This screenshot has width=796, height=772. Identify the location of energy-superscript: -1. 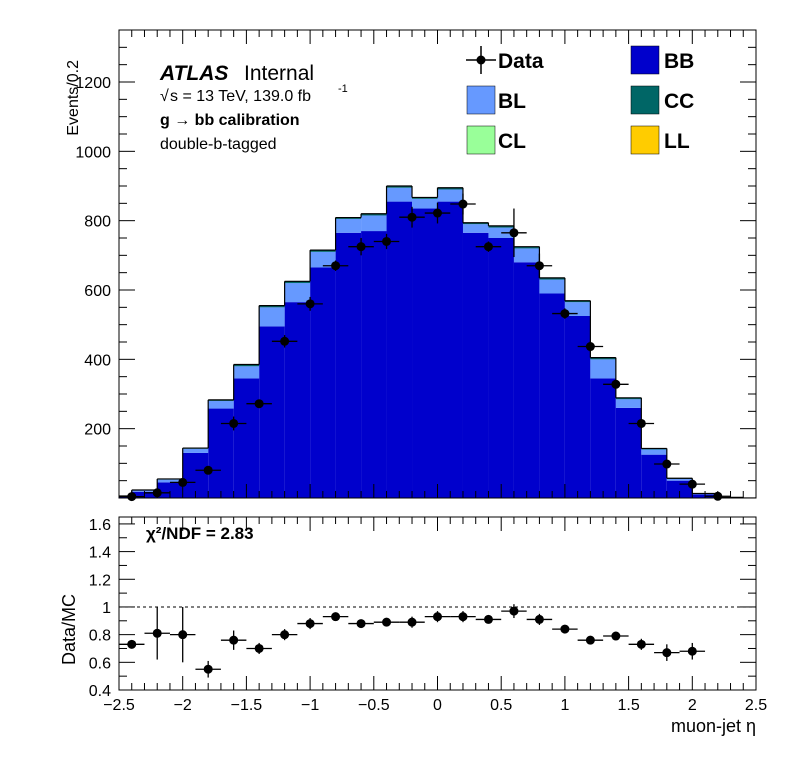
(343, 89).